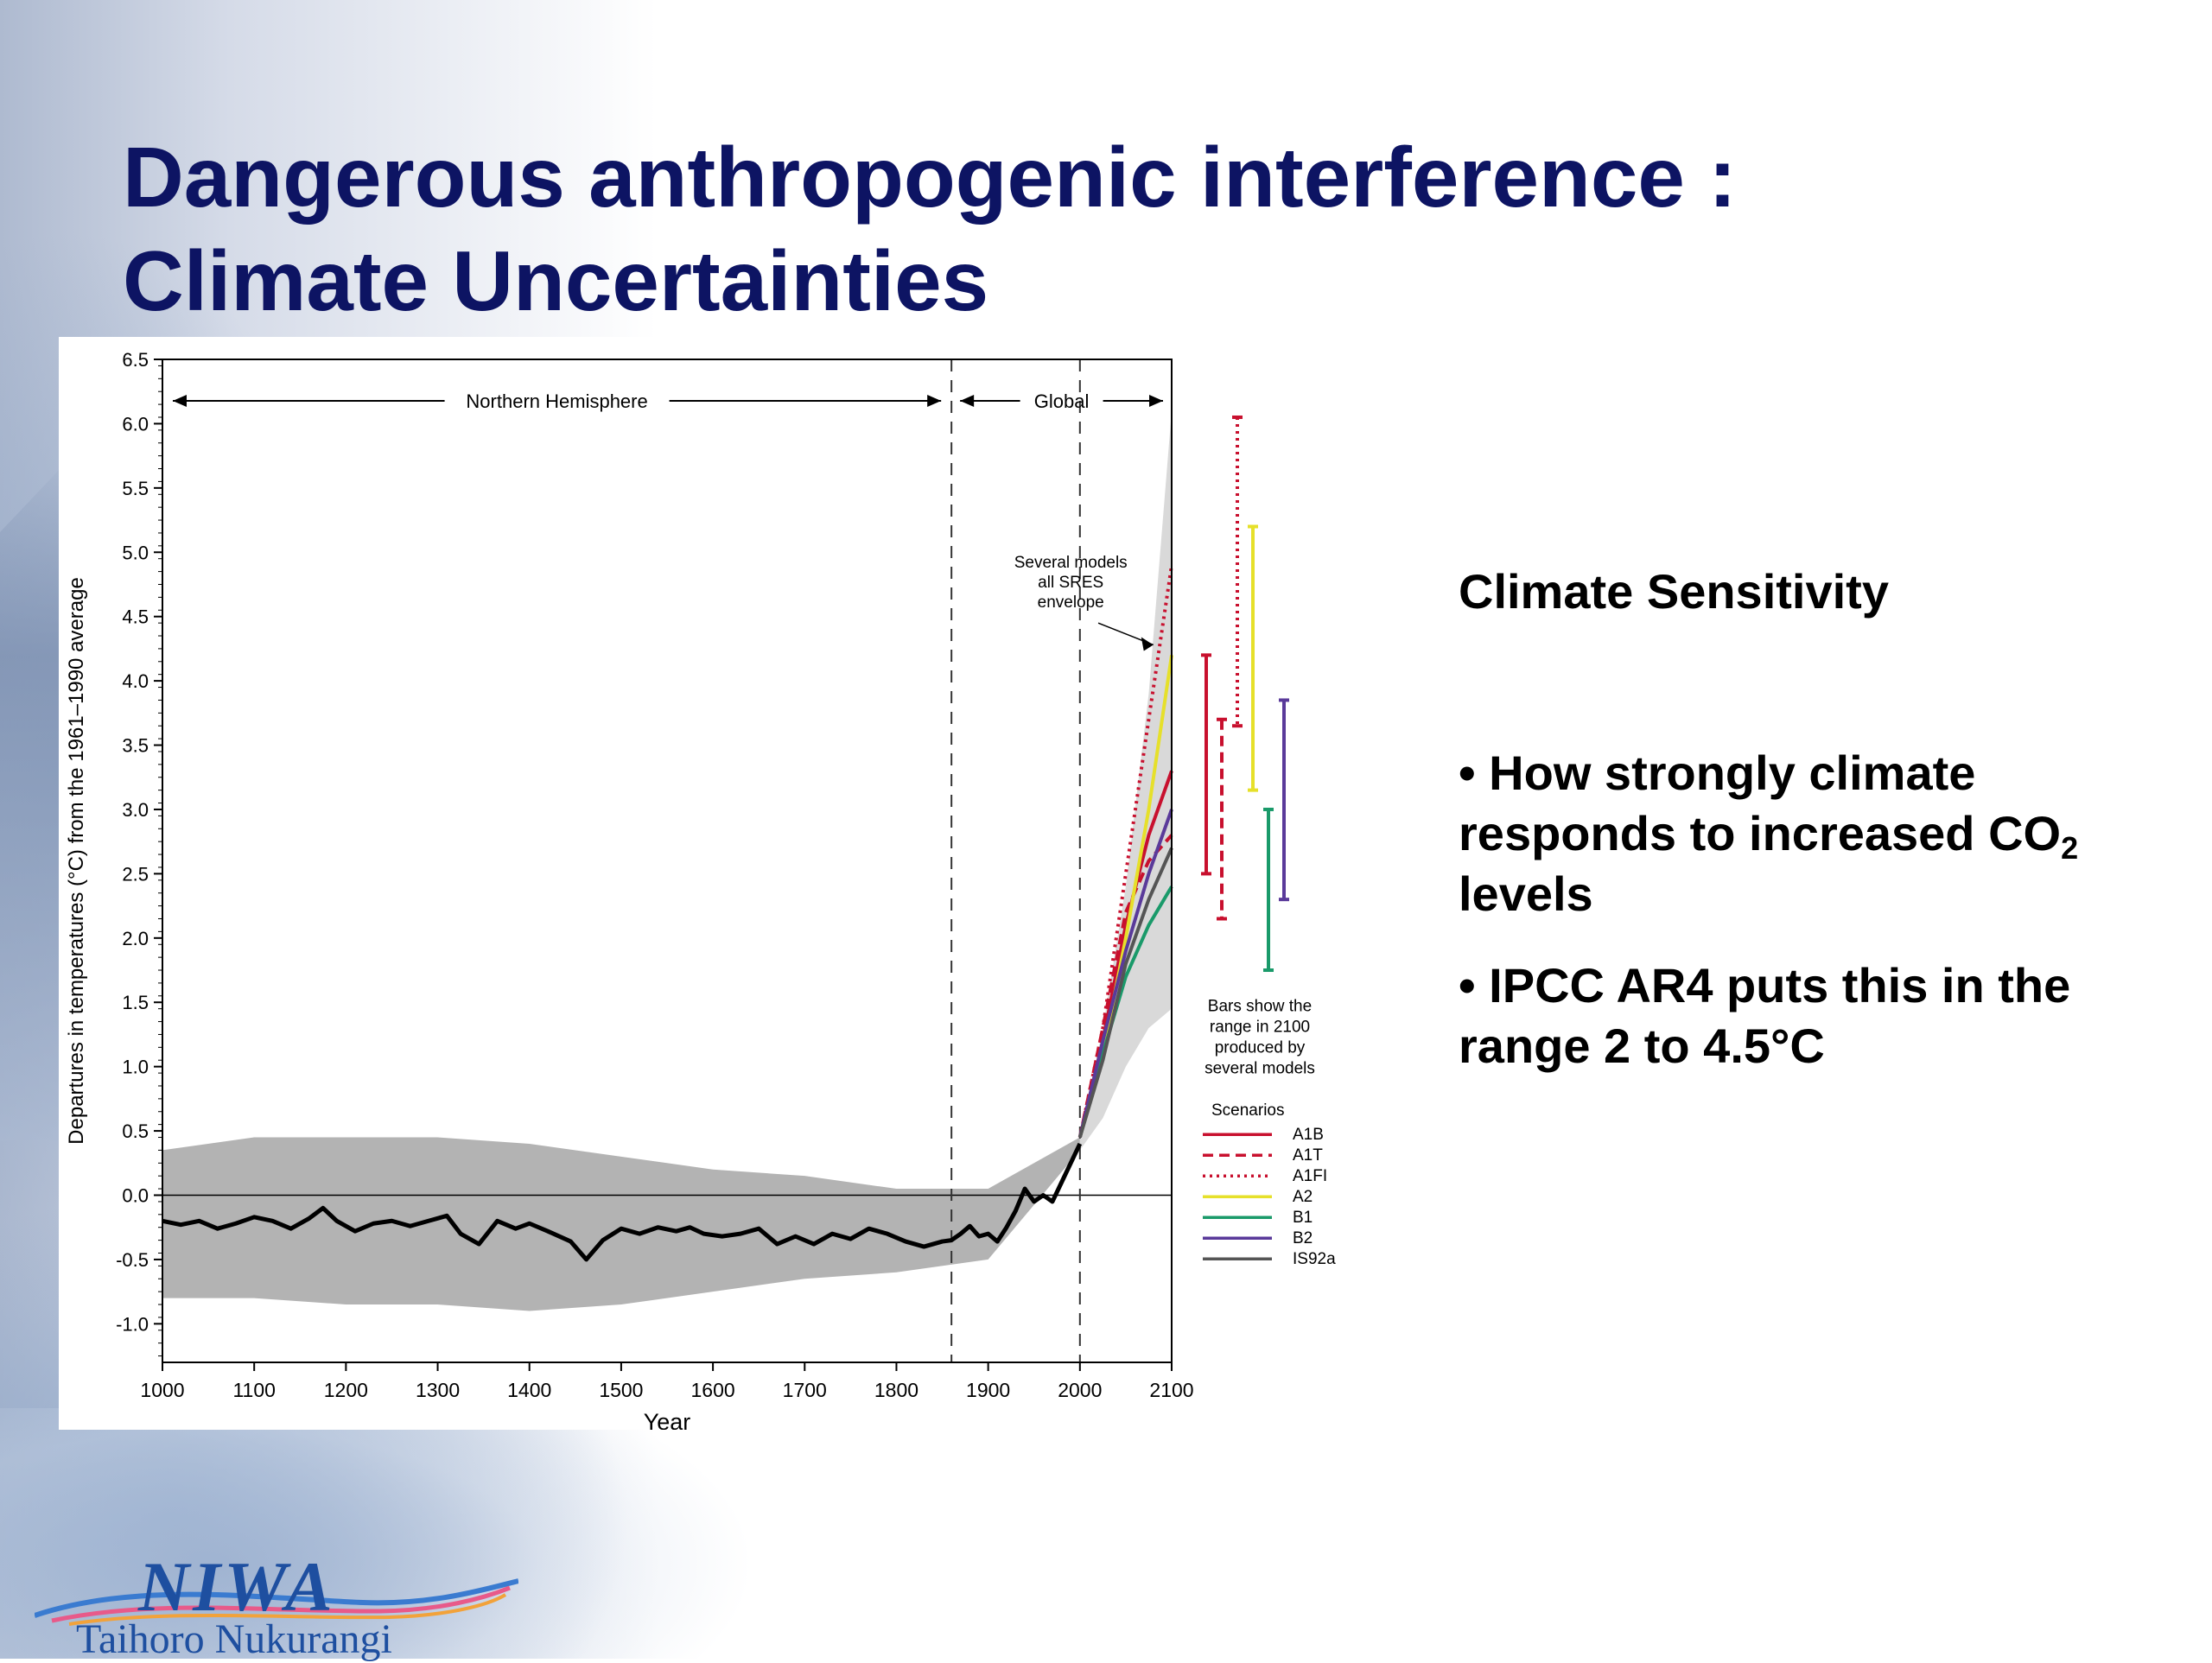 This screenshot has width=2212, height=1663. I want to click on y-tick-label: 5.0, so click(135, 553).